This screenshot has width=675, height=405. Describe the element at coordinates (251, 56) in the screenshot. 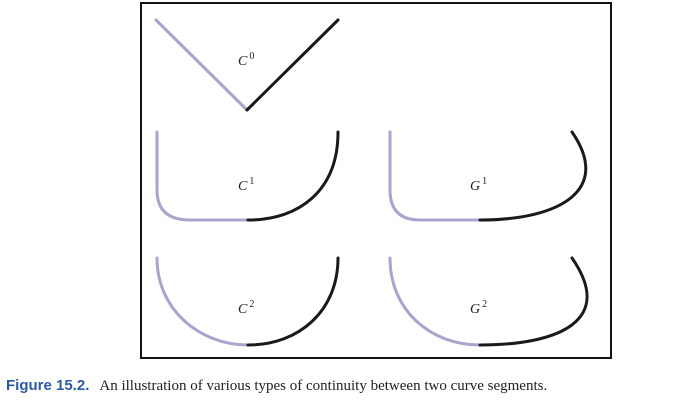

I see `text: 0` at that location.